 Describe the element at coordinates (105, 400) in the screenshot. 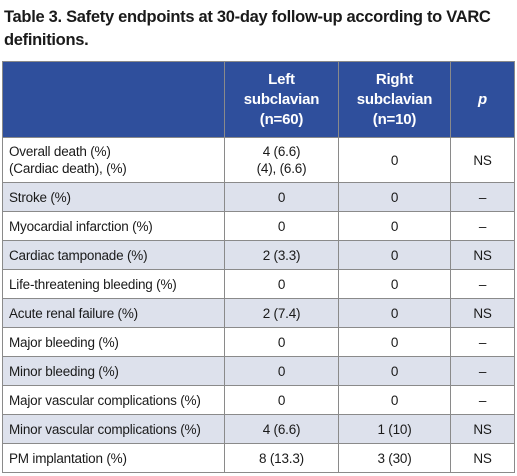

I see `endpoint-label: Major vascular complications (%)` at that location.